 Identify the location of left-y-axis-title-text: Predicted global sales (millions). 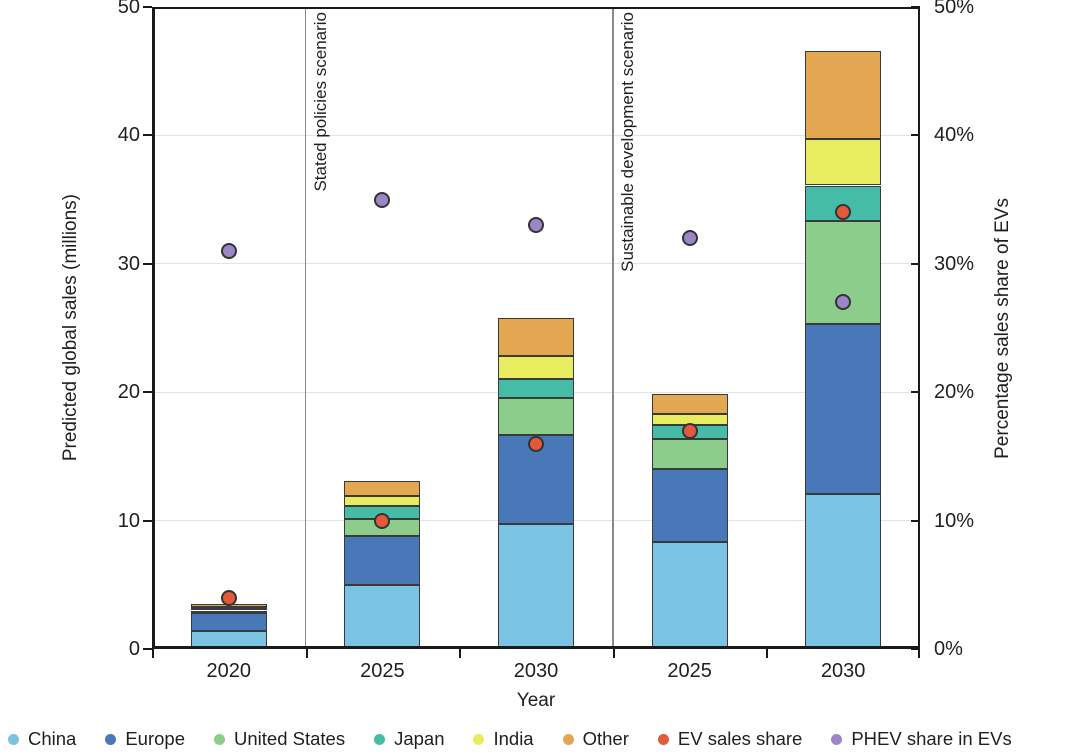
(70, 328).